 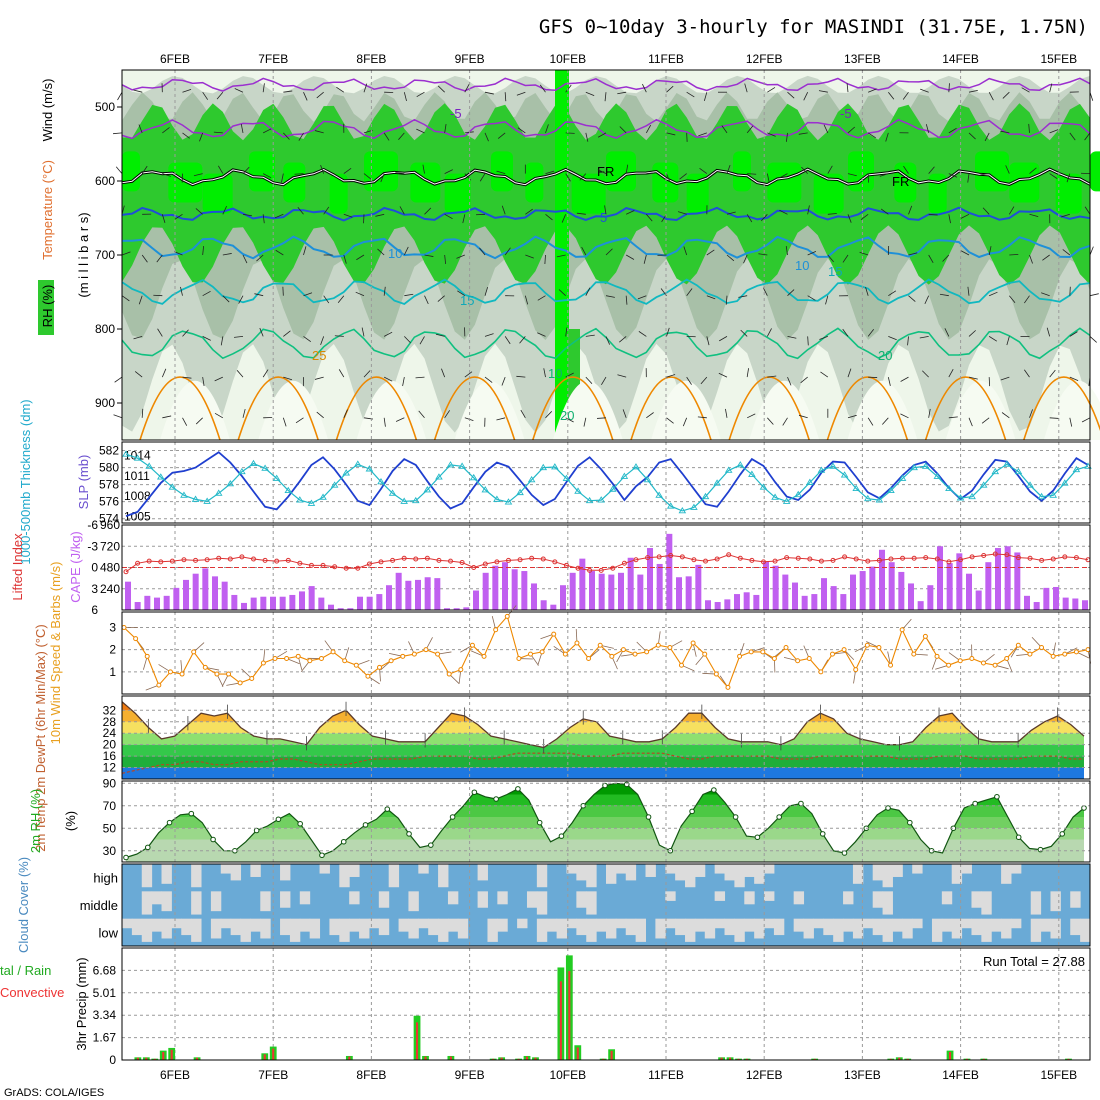 I want to click on rh-blob, so click(x=742, y=171).